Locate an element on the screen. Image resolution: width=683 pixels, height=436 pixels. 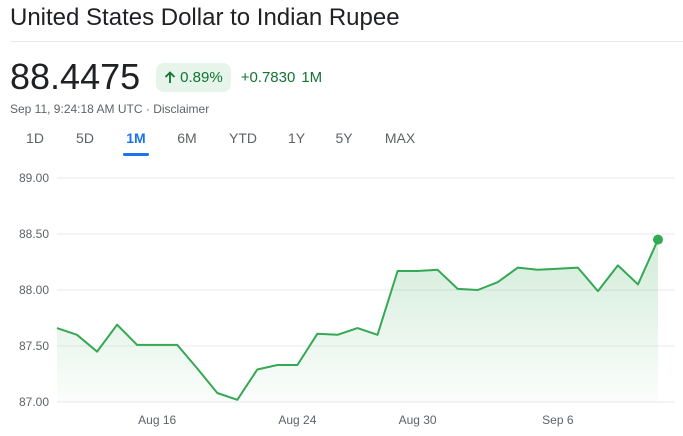
tab-6m: 6M is located at coordinates (187, 138).